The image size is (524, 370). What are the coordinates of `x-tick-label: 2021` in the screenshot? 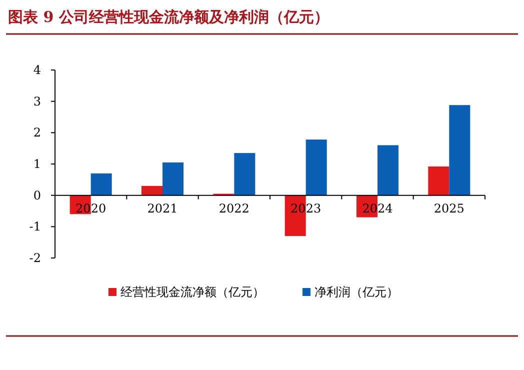 It's located at (162, 208).